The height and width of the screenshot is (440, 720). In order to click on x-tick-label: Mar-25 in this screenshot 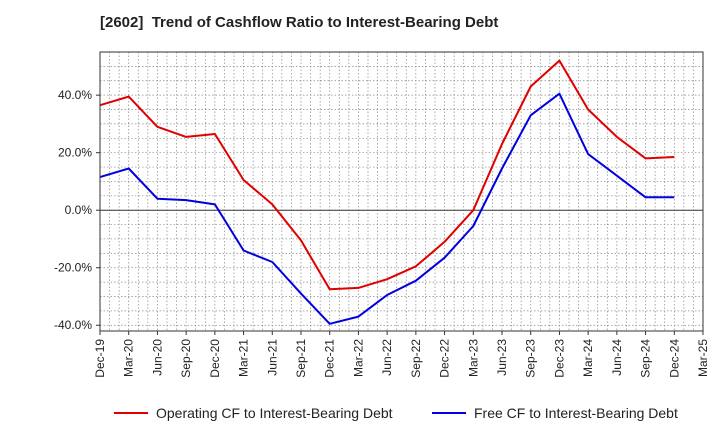, I will do `click(703, 358)`.